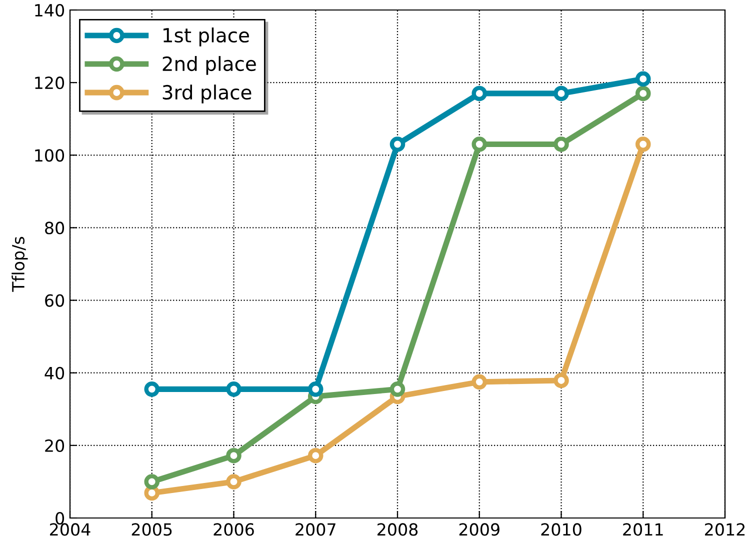  Describe the element at coordinates (206, 37) in the screenshot. I see `legend-label: 1st place` at that location.